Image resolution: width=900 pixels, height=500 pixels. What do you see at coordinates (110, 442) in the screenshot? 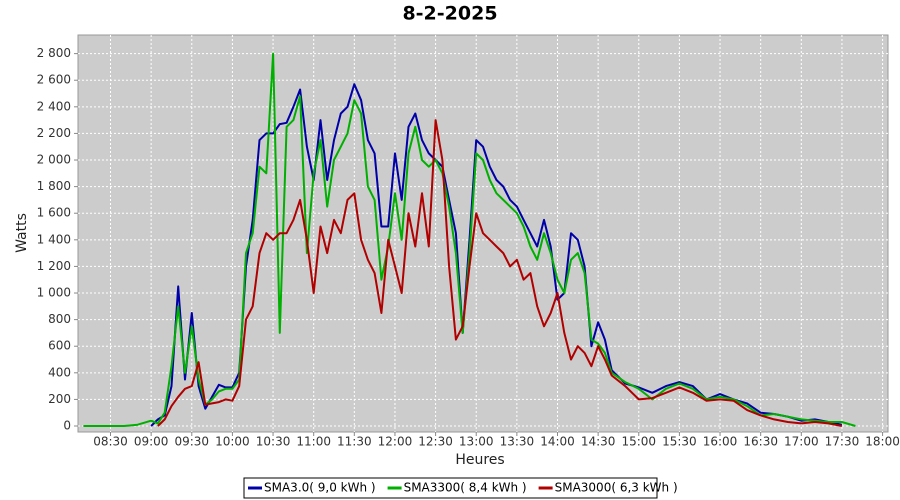
I see `x-tick-label: 08:30` at bounding box center [110, 442].